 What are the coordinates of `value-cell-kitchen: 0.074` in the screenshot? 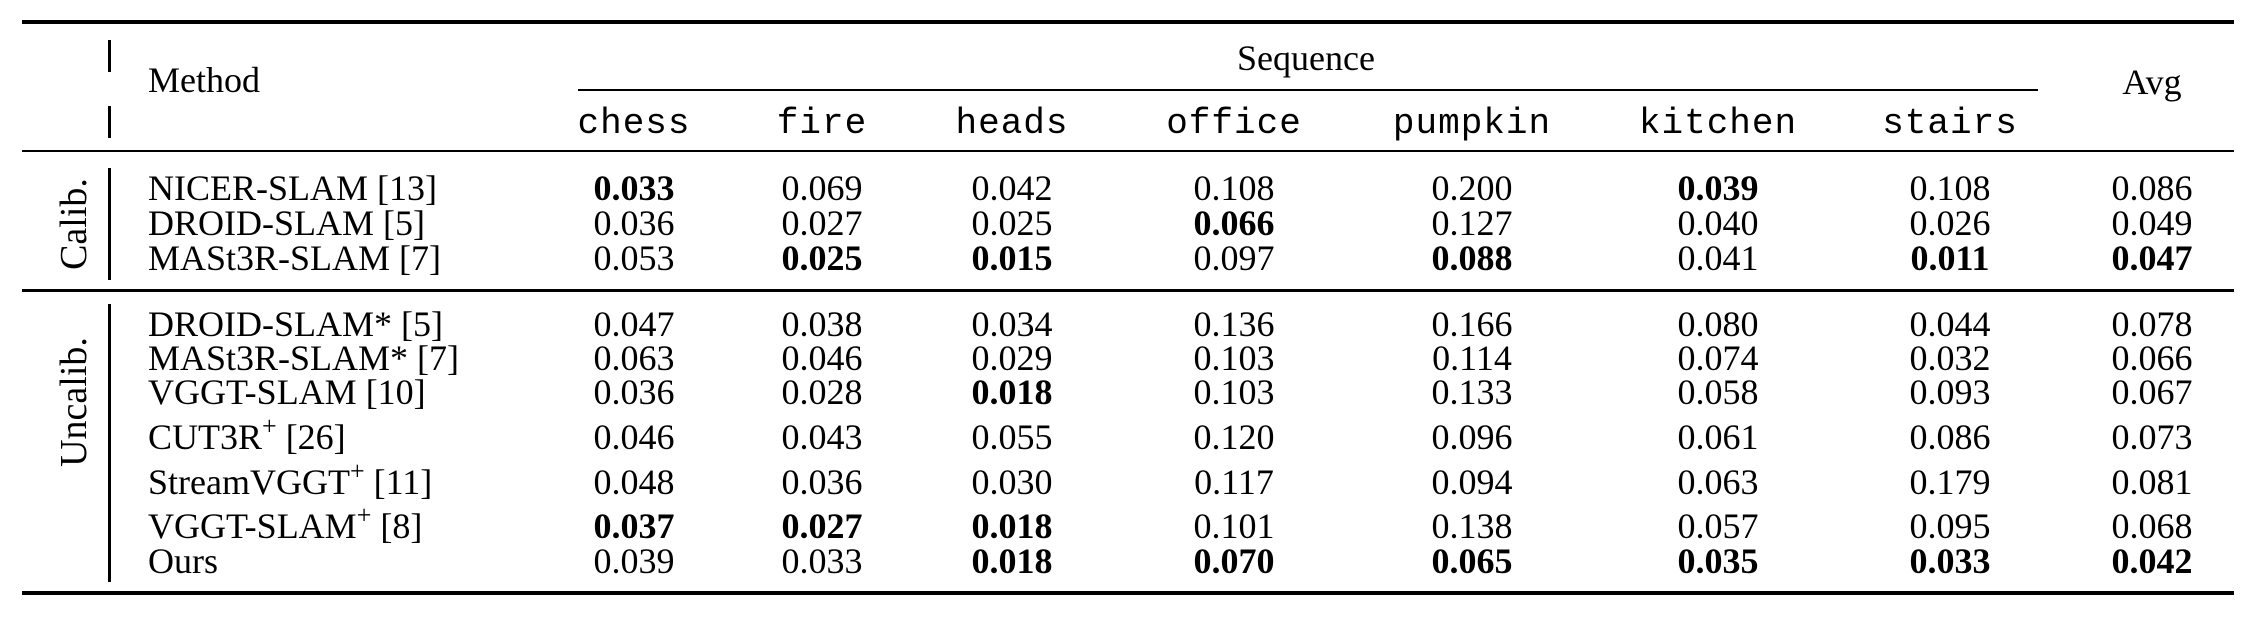 It's located at (1718, 358).